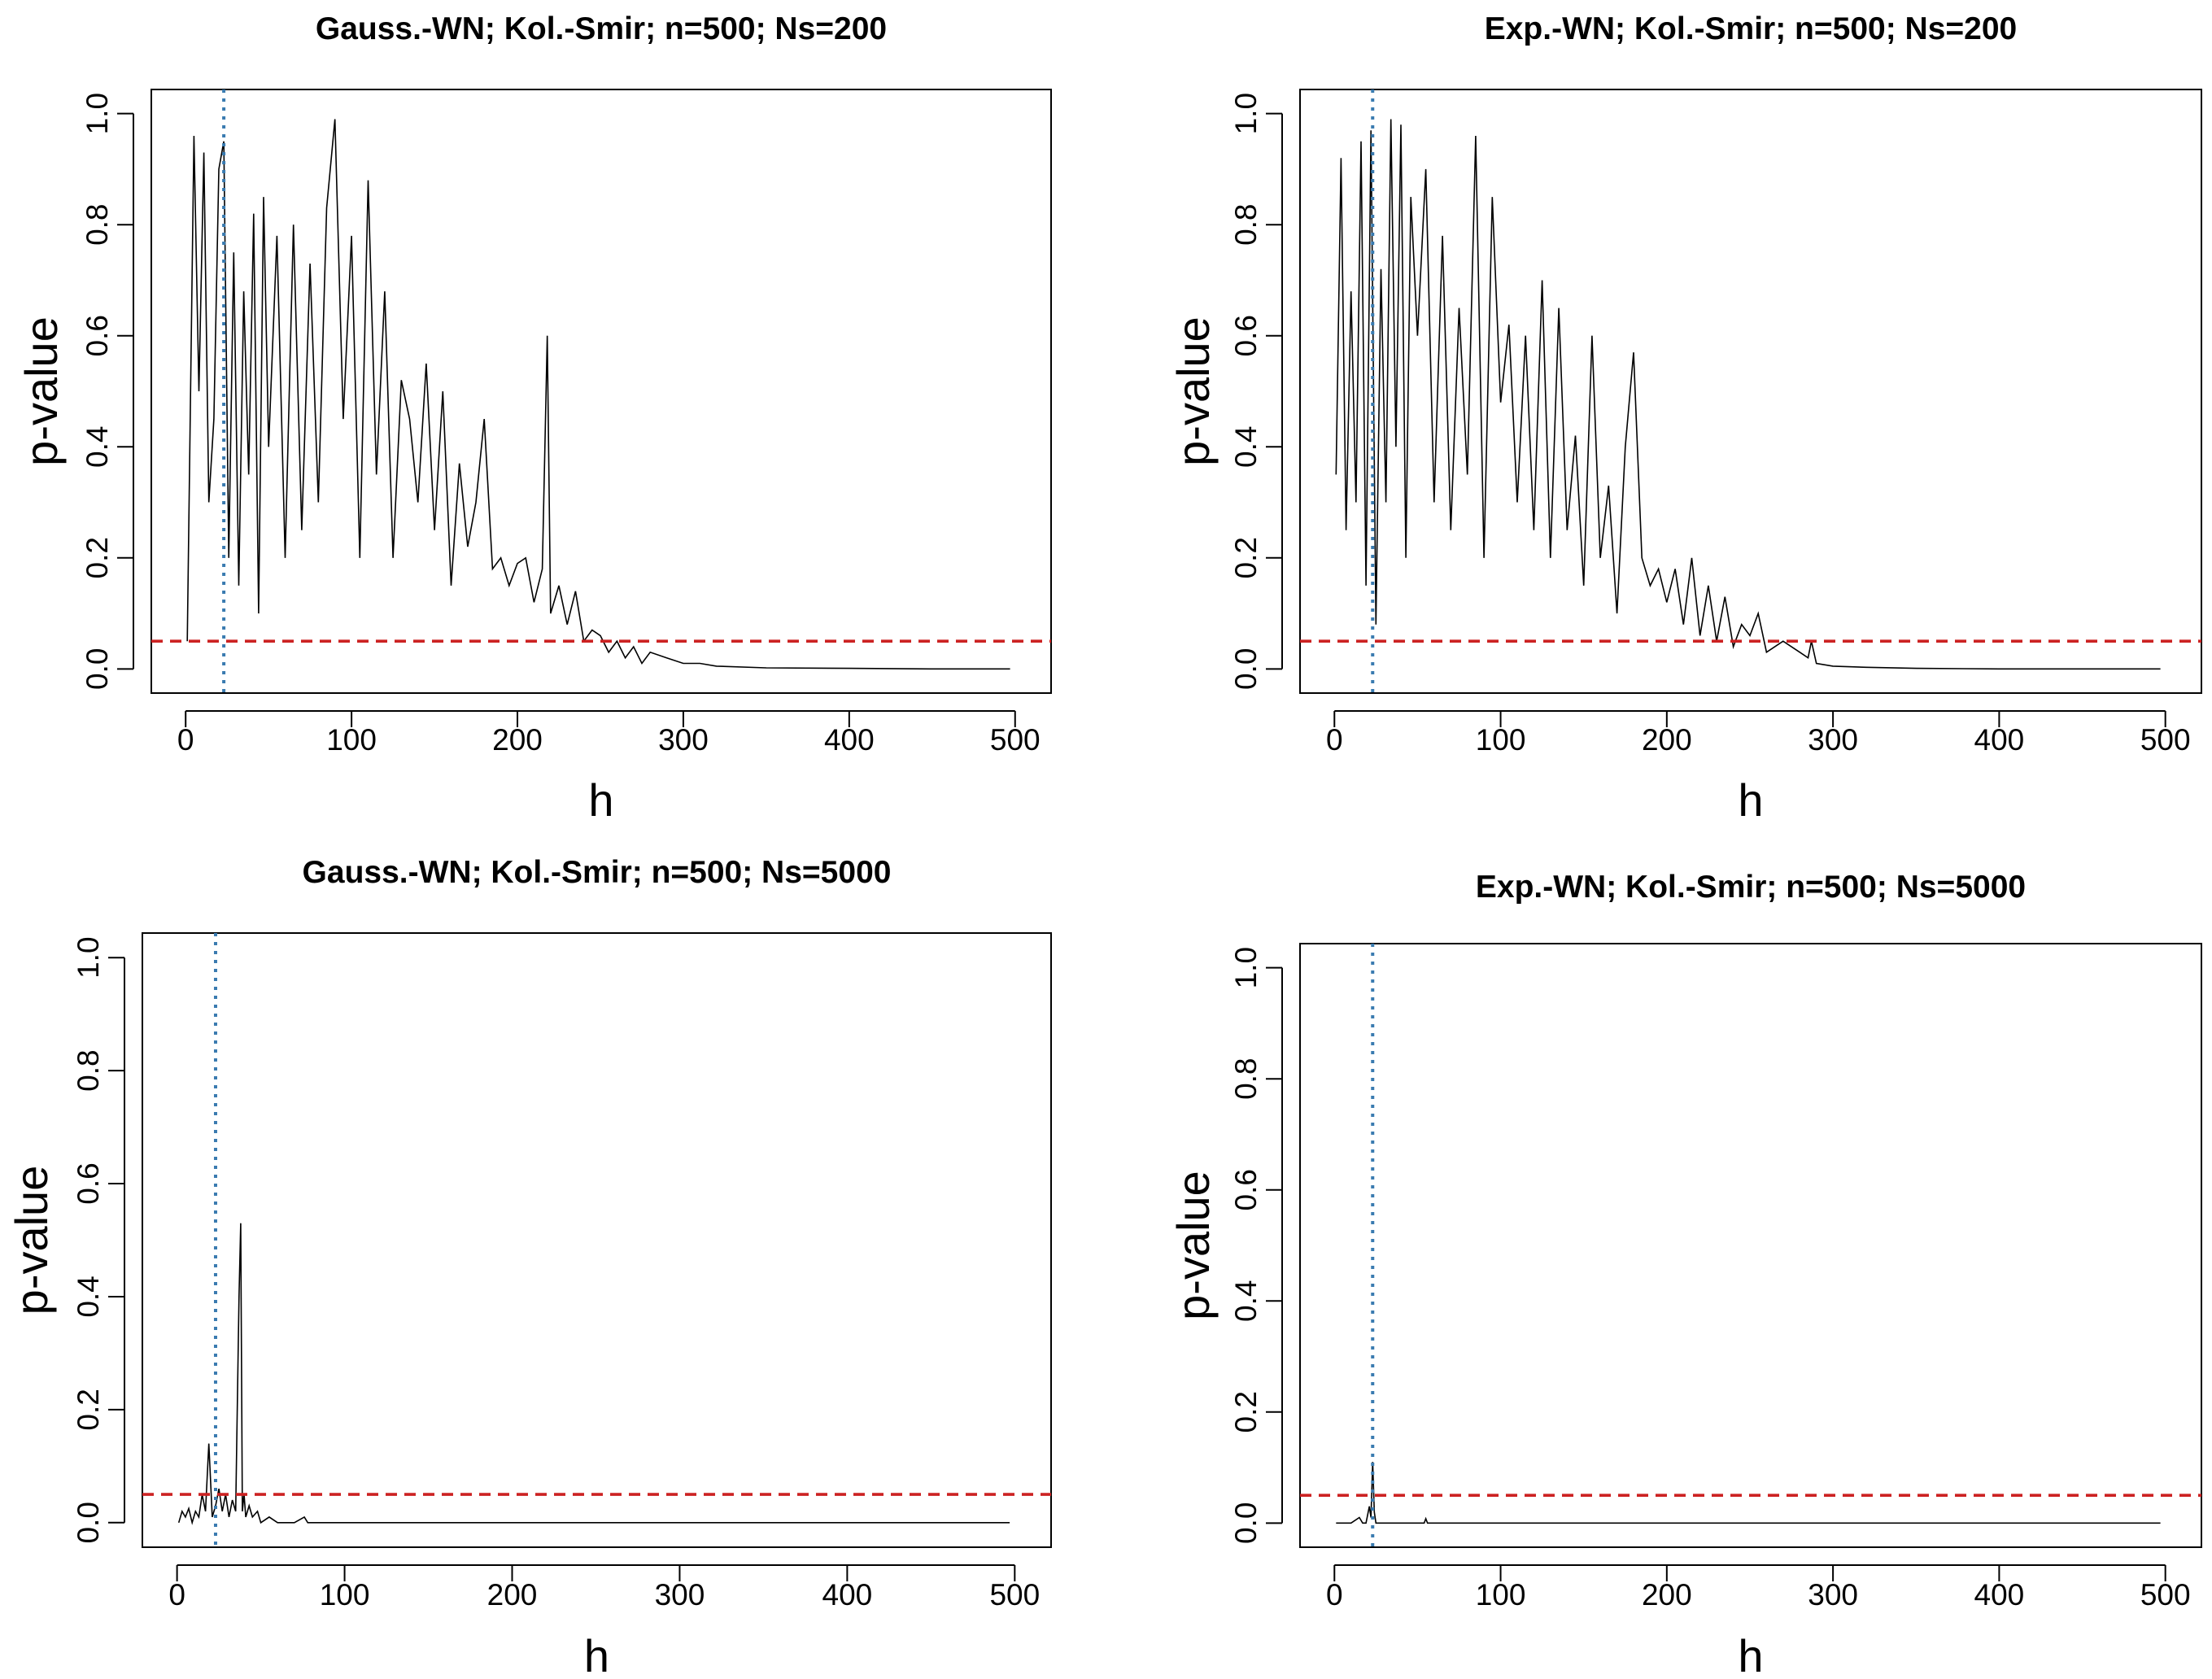  I want to click on plot-title: Exp.-WN; Kol.-Smir; n=500; Ns=5000, so click(1751, 887).